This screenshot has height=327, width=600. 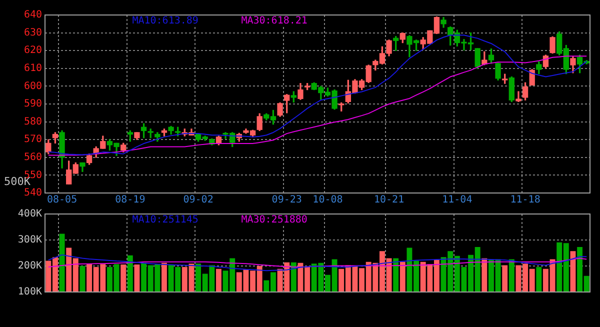 What do you see at coordinates (198, 200) in the screenshot?
I see `x-tick-label: 09-02` at bounding box center [198, 200].